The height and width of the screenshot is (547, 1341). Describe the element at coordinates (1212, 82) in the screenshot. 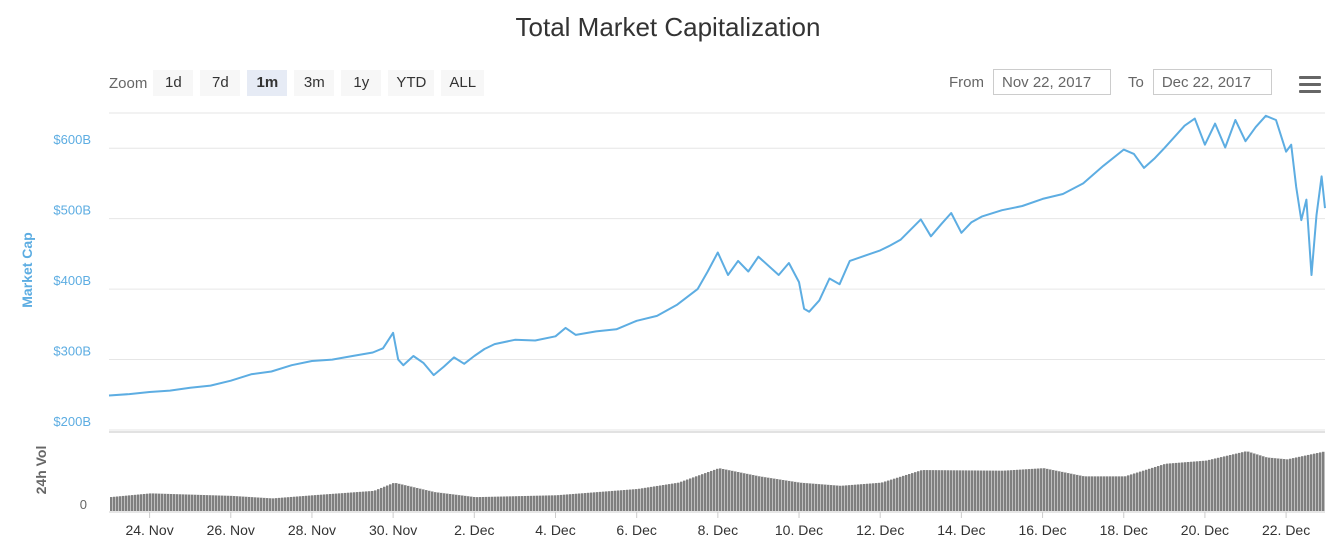

I see `range-to-input: Dec 22, 2017` at that location.